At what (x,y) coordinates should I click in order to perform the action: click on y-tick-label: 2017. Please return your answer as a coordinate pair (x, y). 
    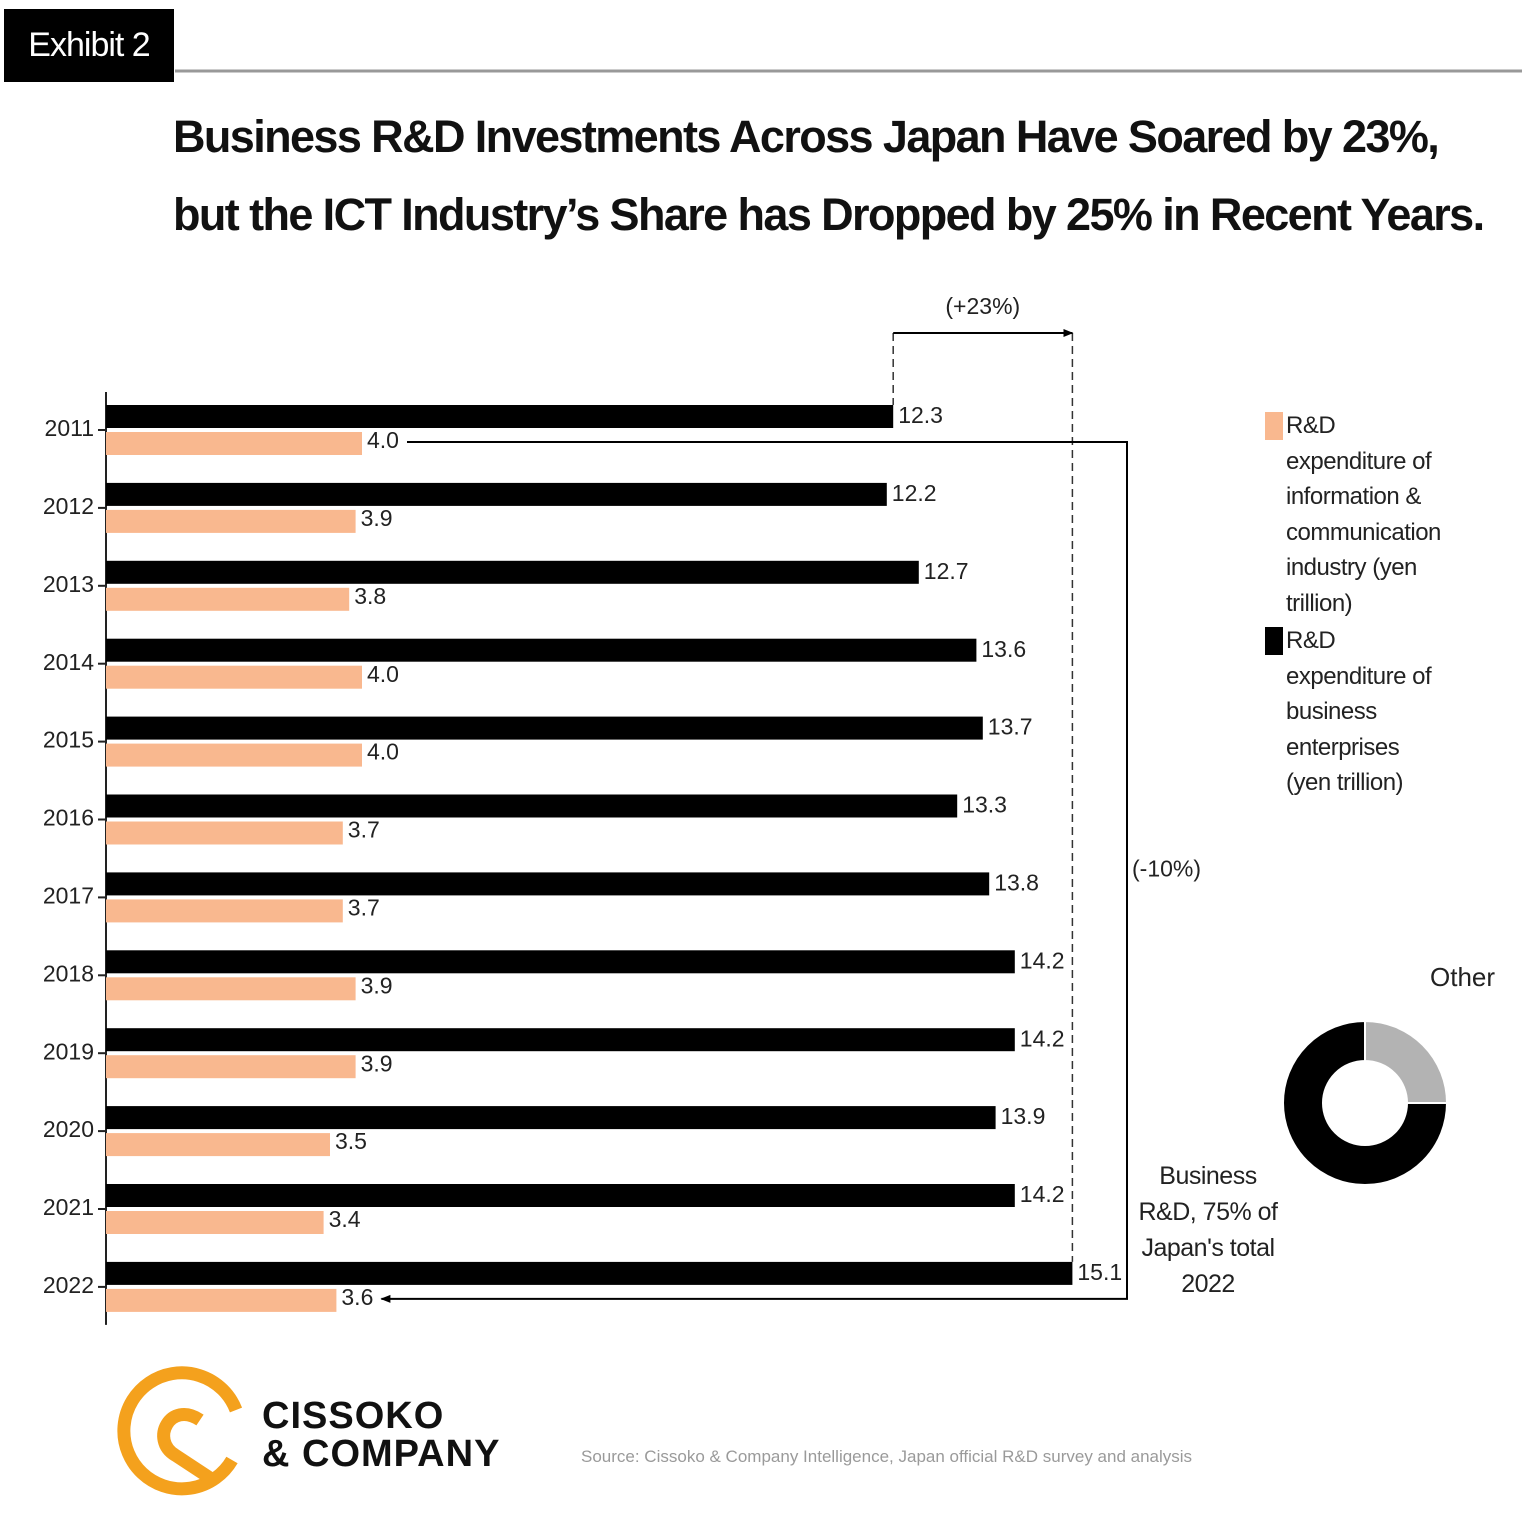
    Looking at the image, I should click on (68, 895).